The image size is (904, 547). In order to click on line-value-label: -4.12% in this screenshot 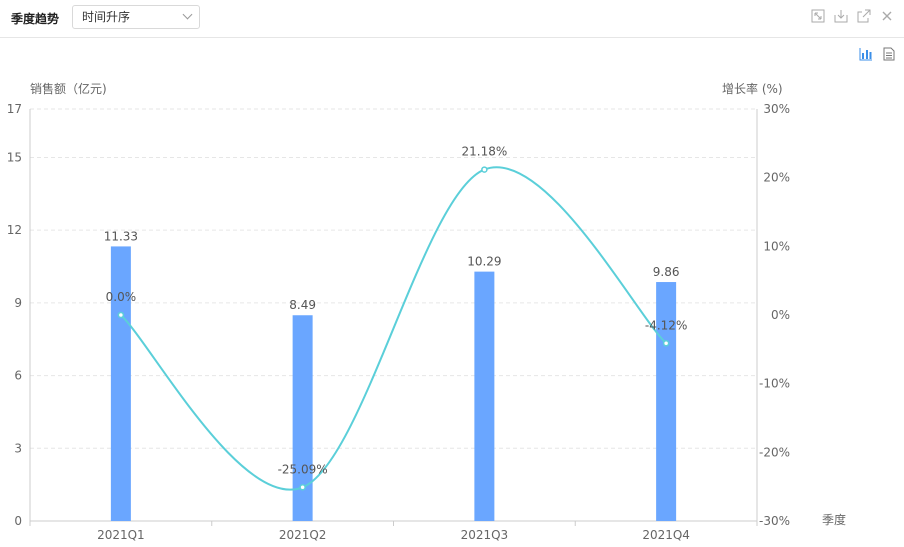, I will do `click(666, 325)`.